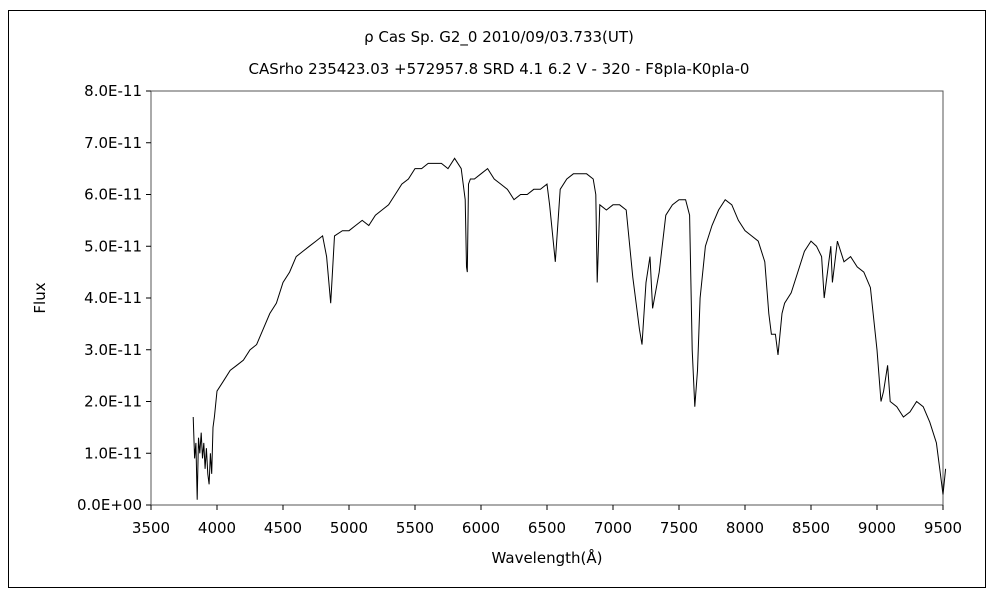 The height and width of the screenshot is (600, 1000). Describe the element at coordinates (113, 143) in the screenshot. I see `y-tick-label: 7.0E-11` at that location.